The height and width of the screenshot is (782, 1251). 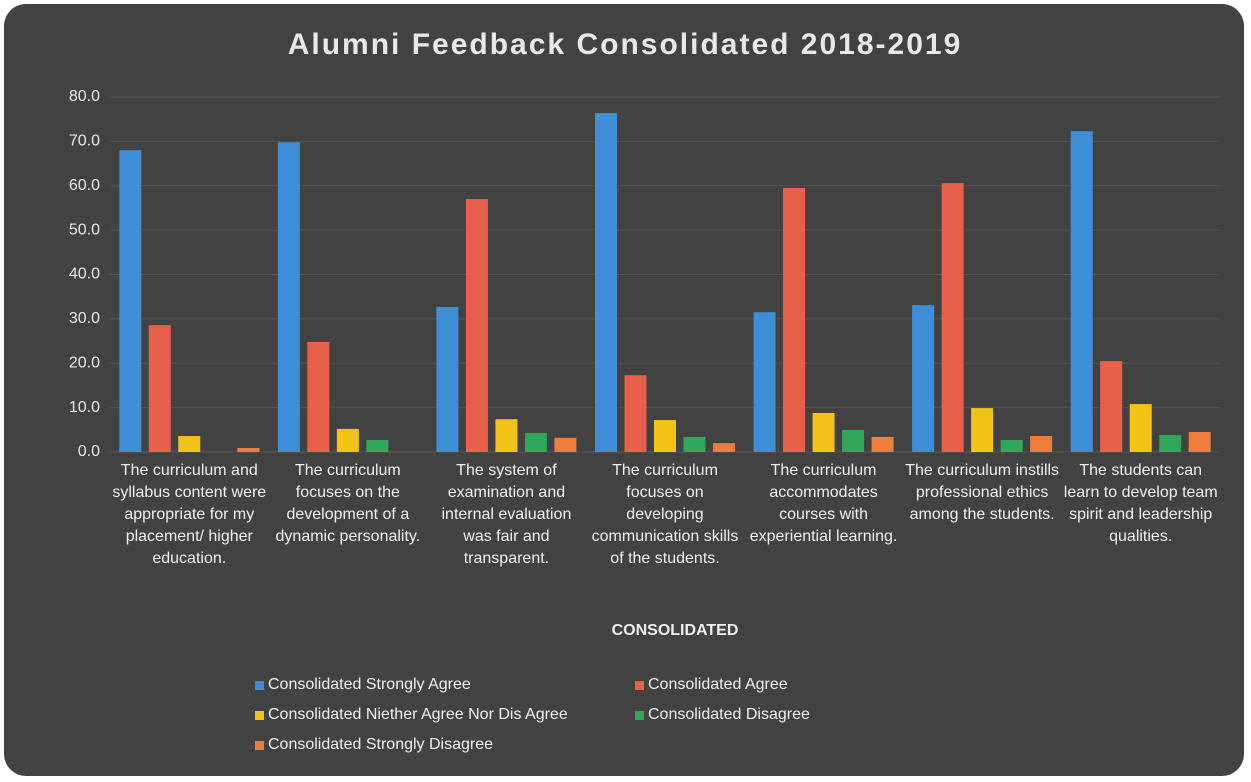 I want to click on legend-item: Consolidated Niether Agree Nor Dis Agree, so click(x=445, y=715).